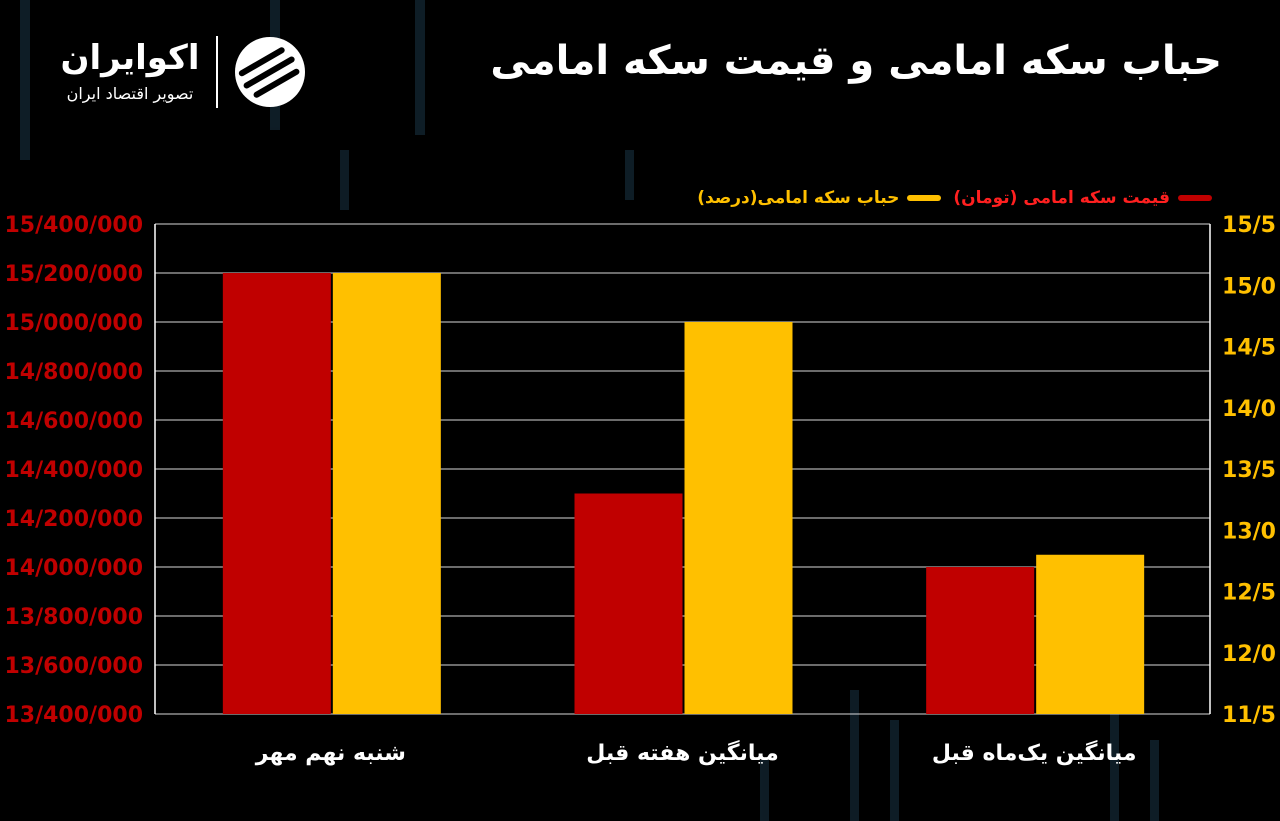 The width and height of the screenshot is (1280, 821). I want to click on legend-item-price: قیمت سکه امامی (تومان), so click(1082, 198).